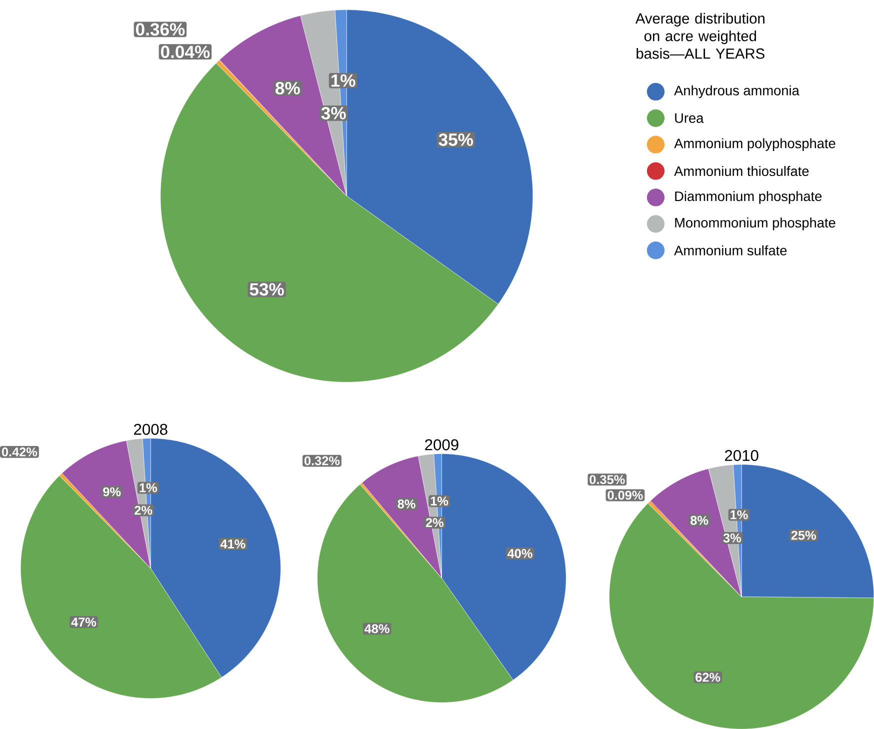 The width and height of the screenshot is (874, 729). I want to click on data-label: 40%, so click(519, 553).